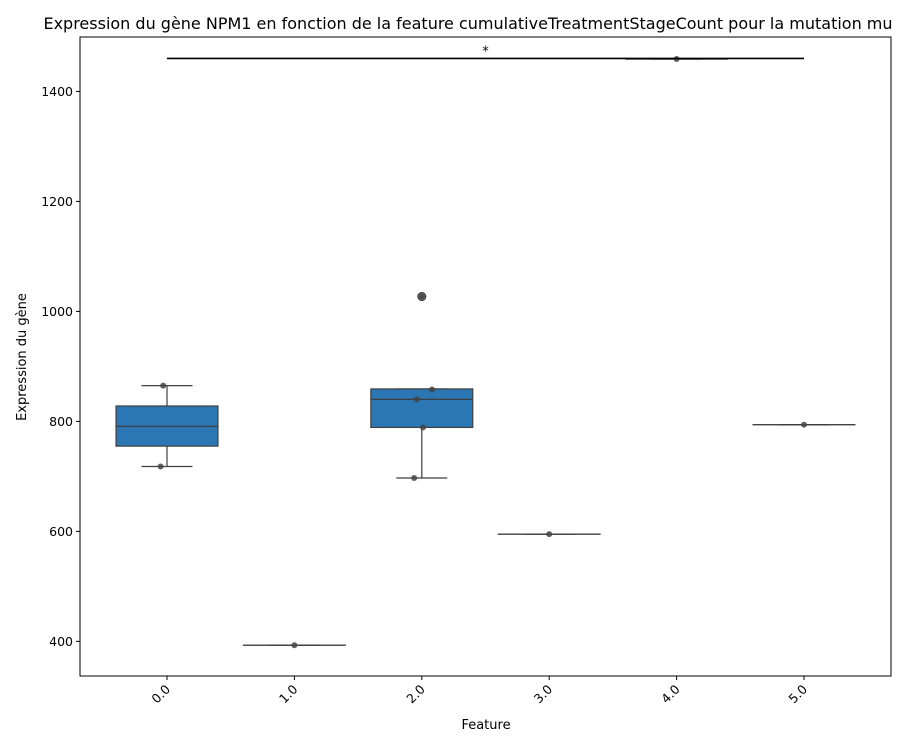  What do you see at coordinates (485, 725) in the screenshot?
I see `x-axis-label: Feature` at bounding box center [485, 725].